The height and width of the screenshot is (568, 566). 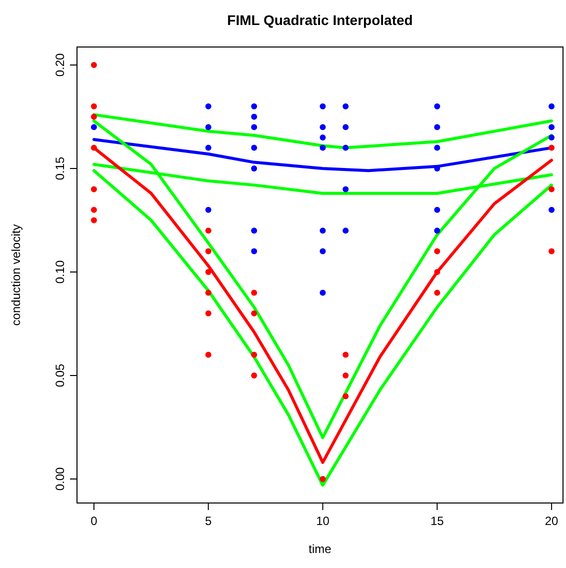 What do you see at coordinates (437, 521) in the screenshot?
I see `x-tick-label: 15` at bounding box center [437, 521].